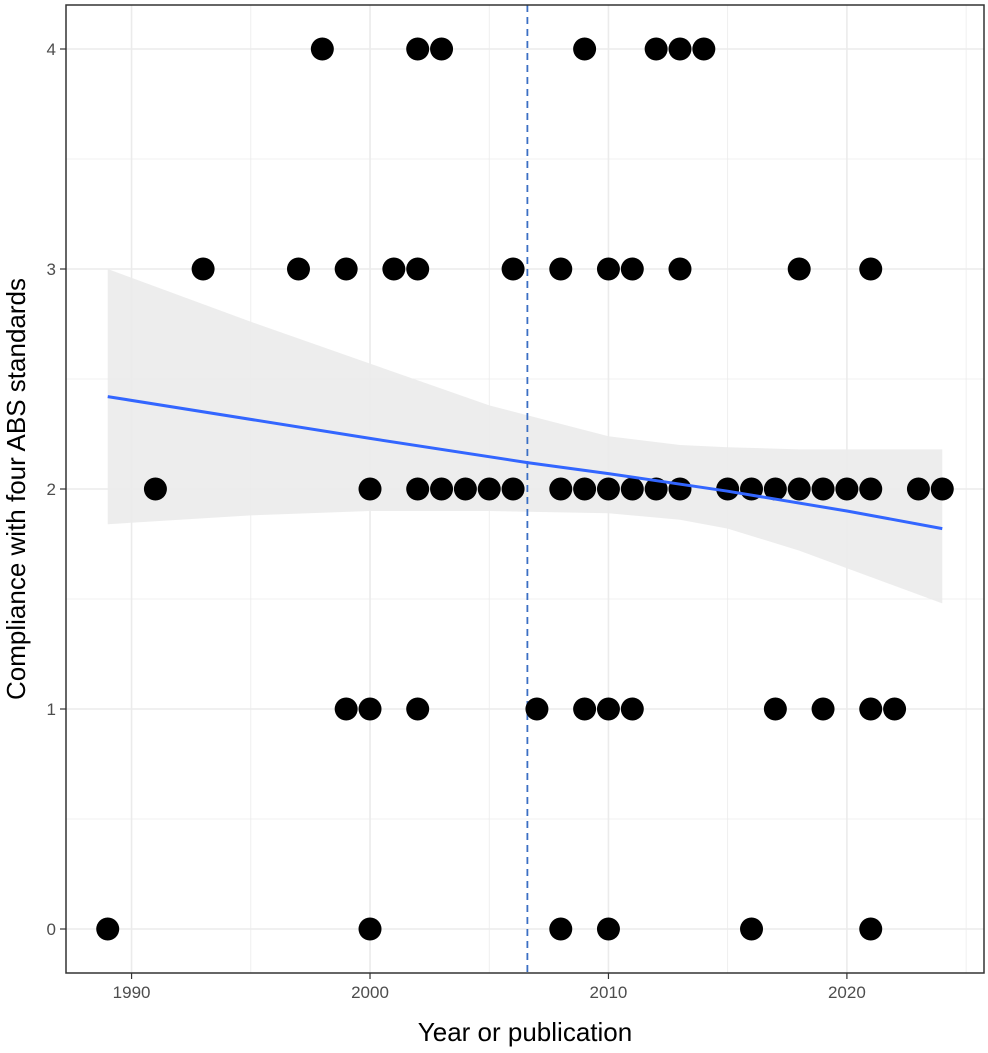  I want to click on y-tick-label: 1, so click(51, 709).